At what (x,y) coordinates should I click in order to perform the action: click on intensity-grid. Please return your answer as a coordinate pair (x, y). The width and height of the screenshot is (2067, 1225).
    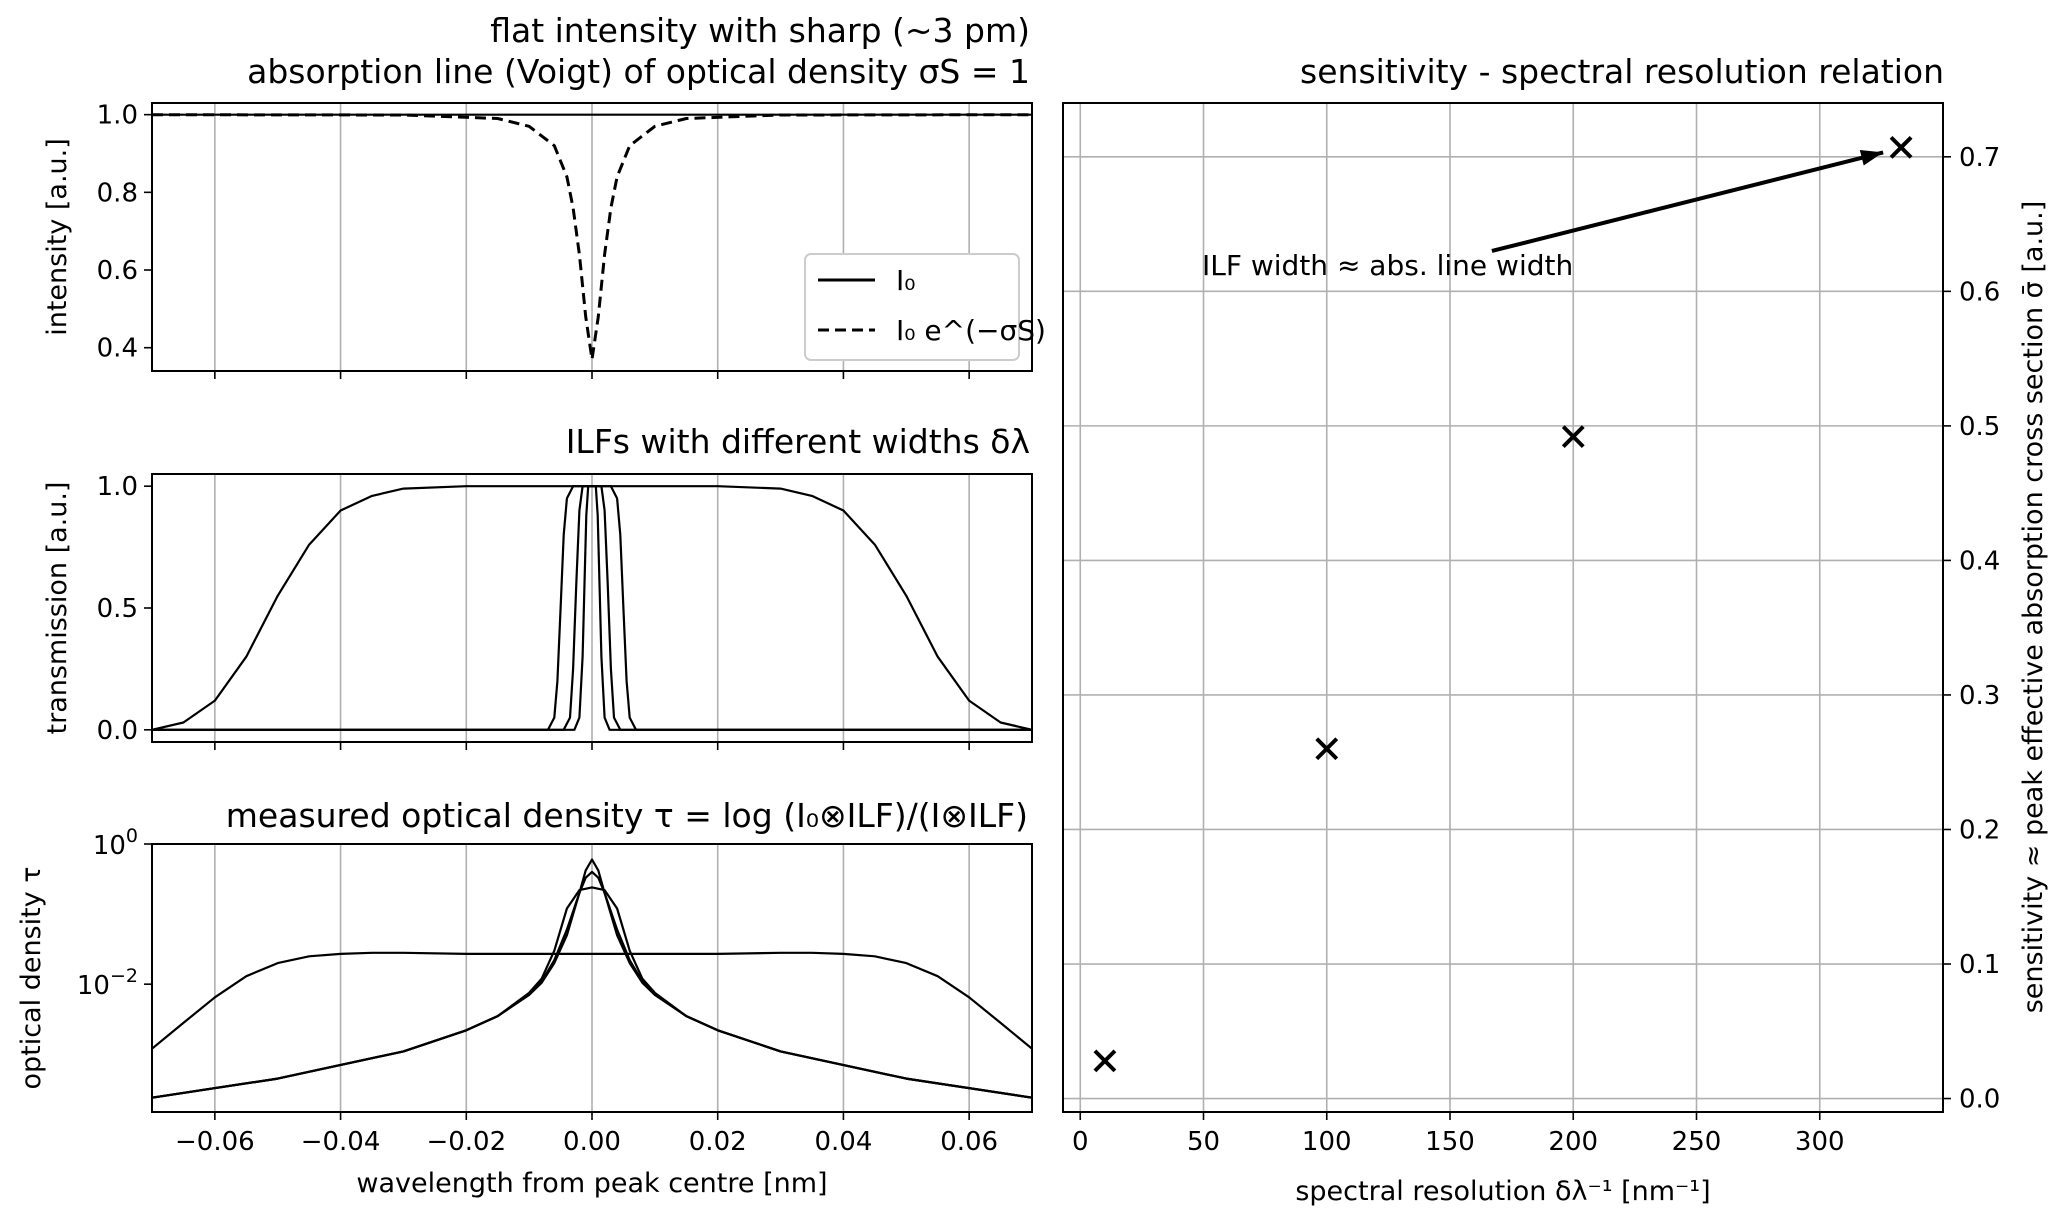
    Looking at the image, I should click on (592, 237).